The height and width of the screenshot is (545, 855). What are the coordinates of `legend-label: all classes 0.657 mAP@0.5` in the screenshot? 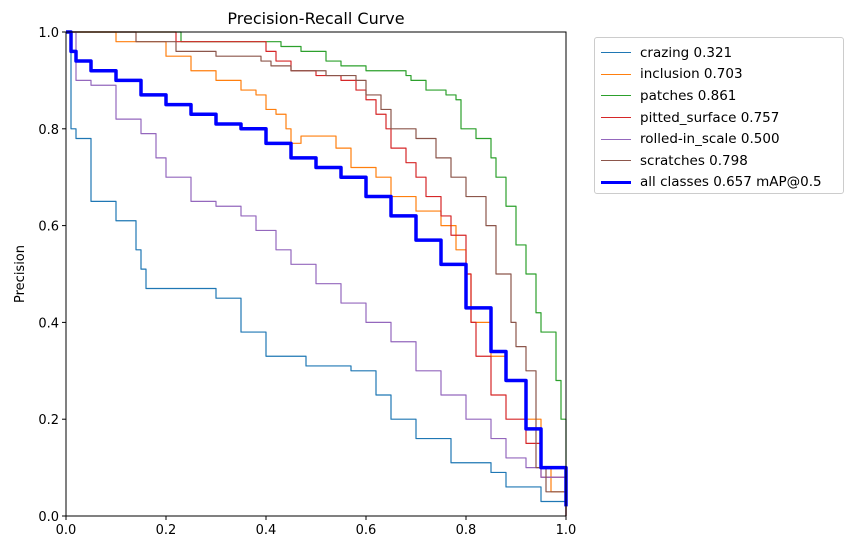 It's located at (731, 182).